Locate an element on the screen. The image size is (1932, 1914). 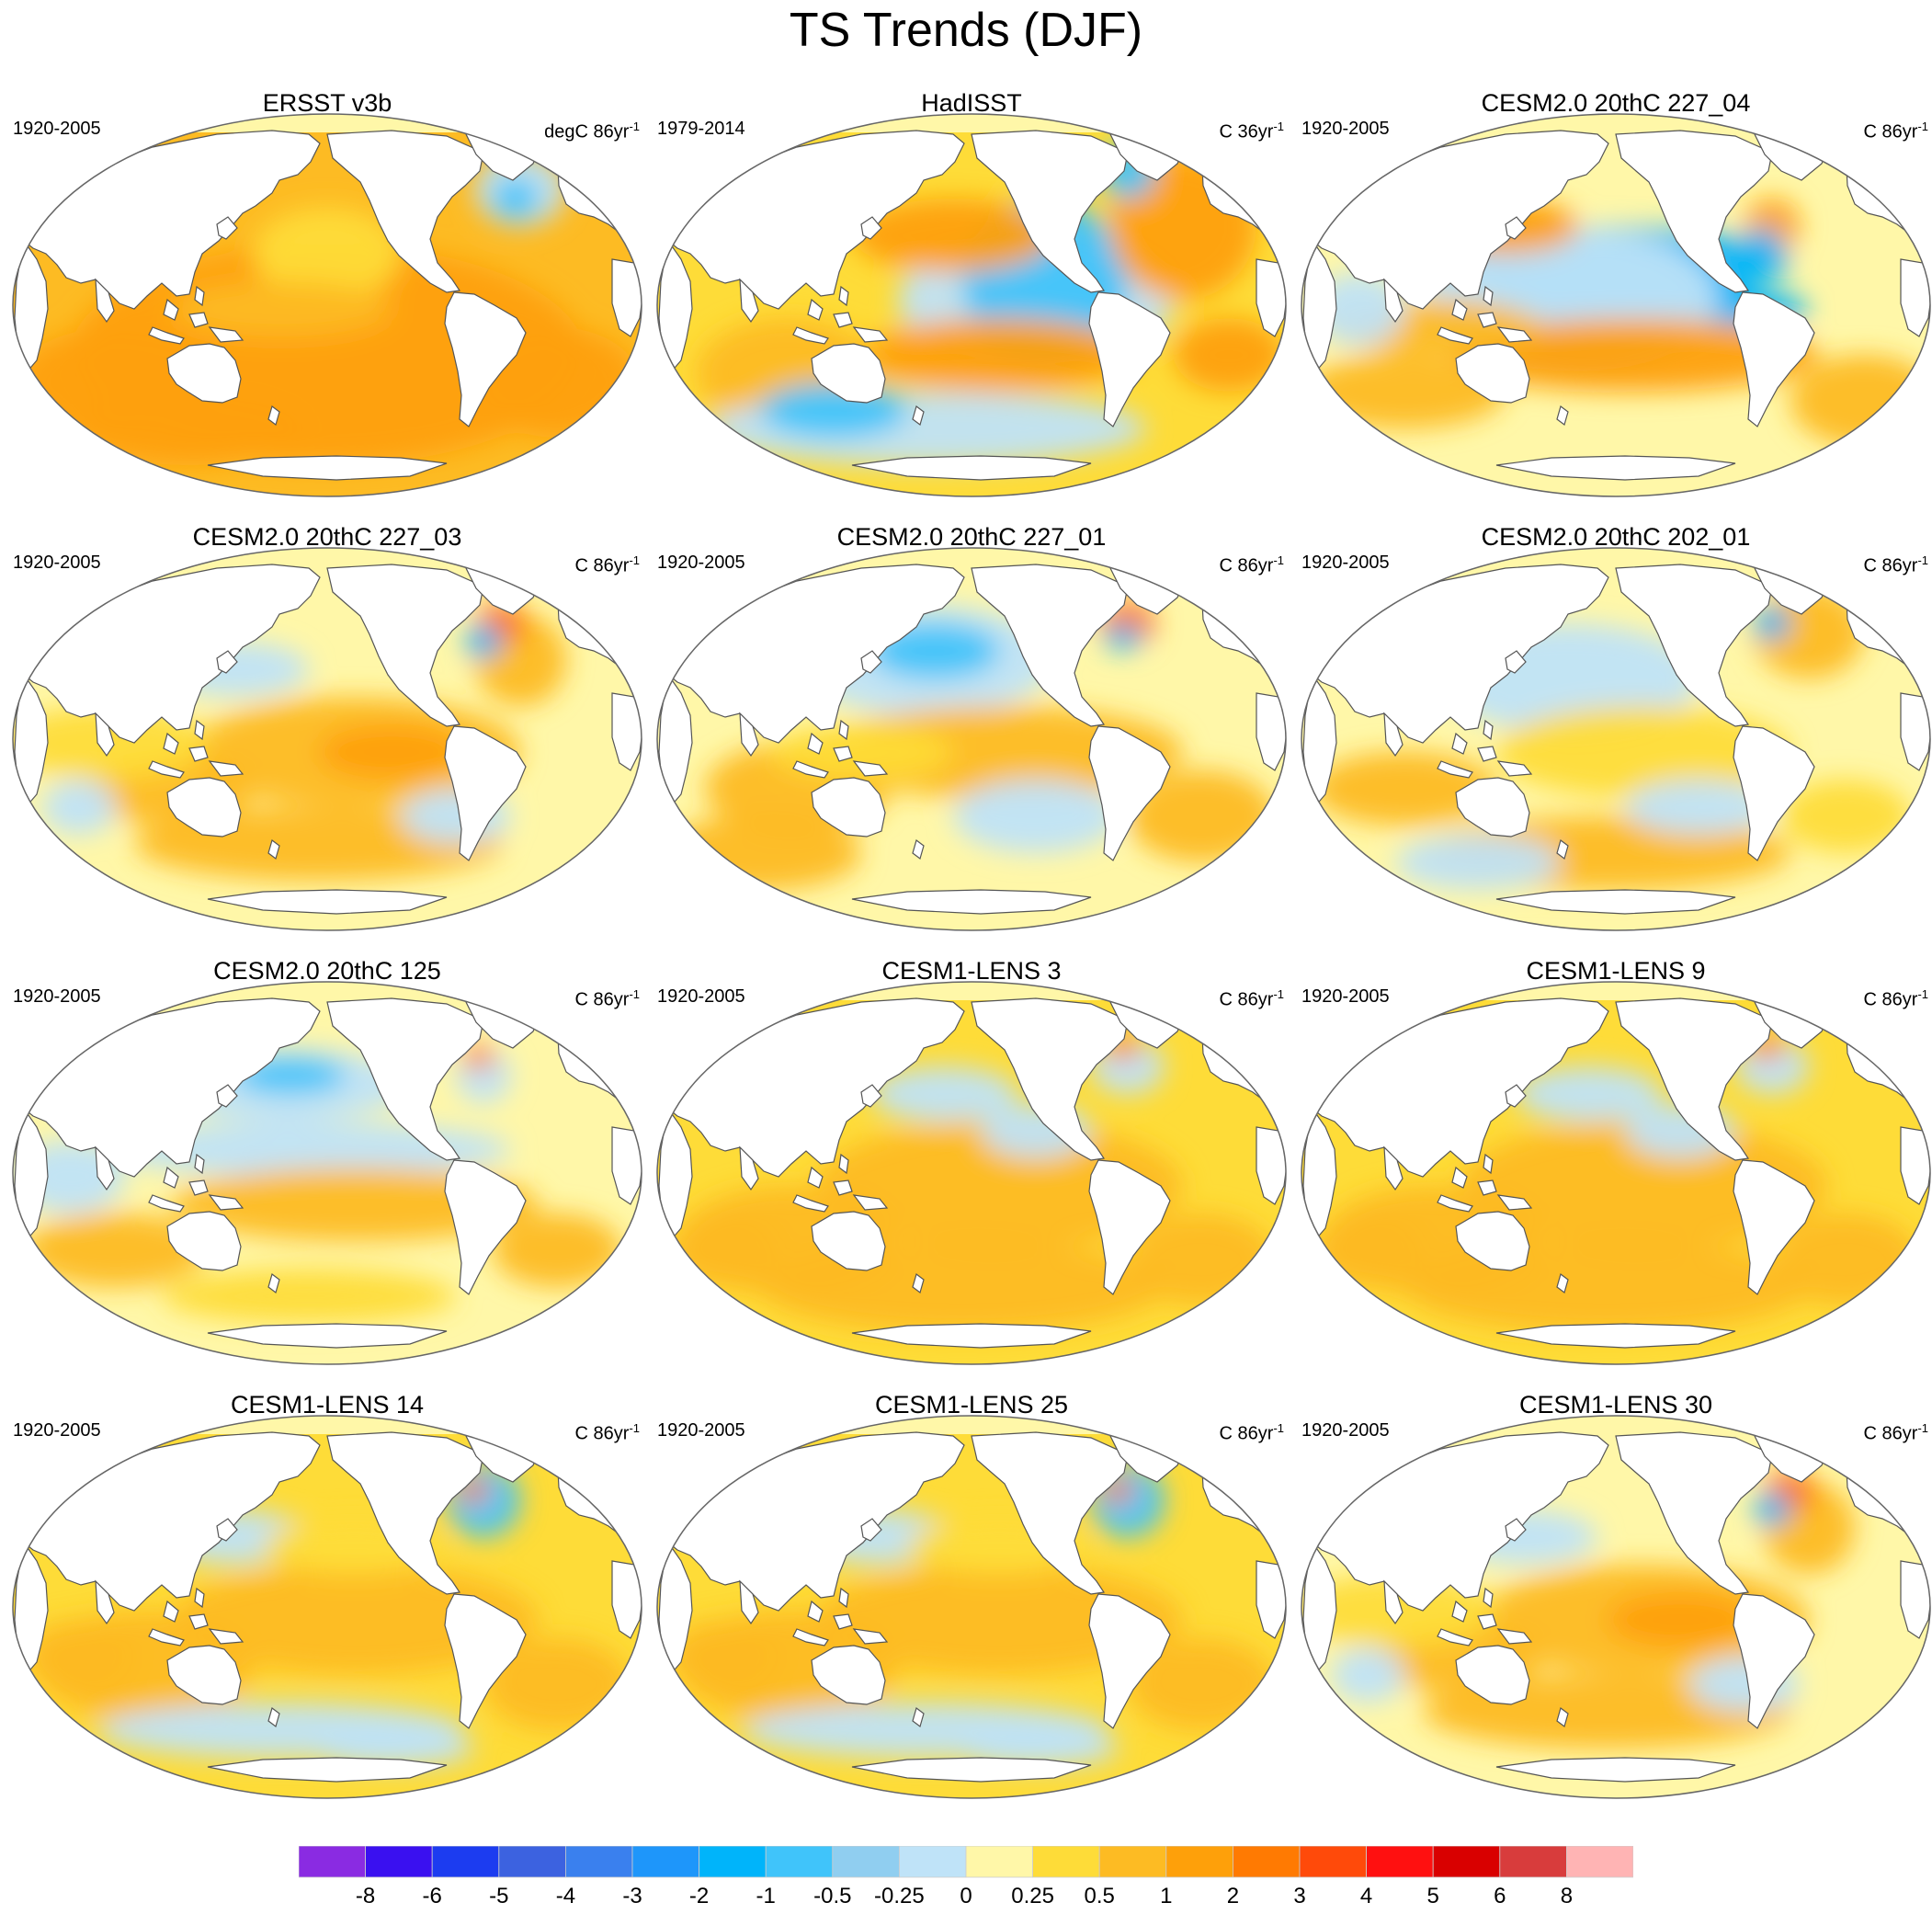
map-panel: ERSST v3b 1920-2005 degC 86yr-1 is located at coordinates (328, 290).